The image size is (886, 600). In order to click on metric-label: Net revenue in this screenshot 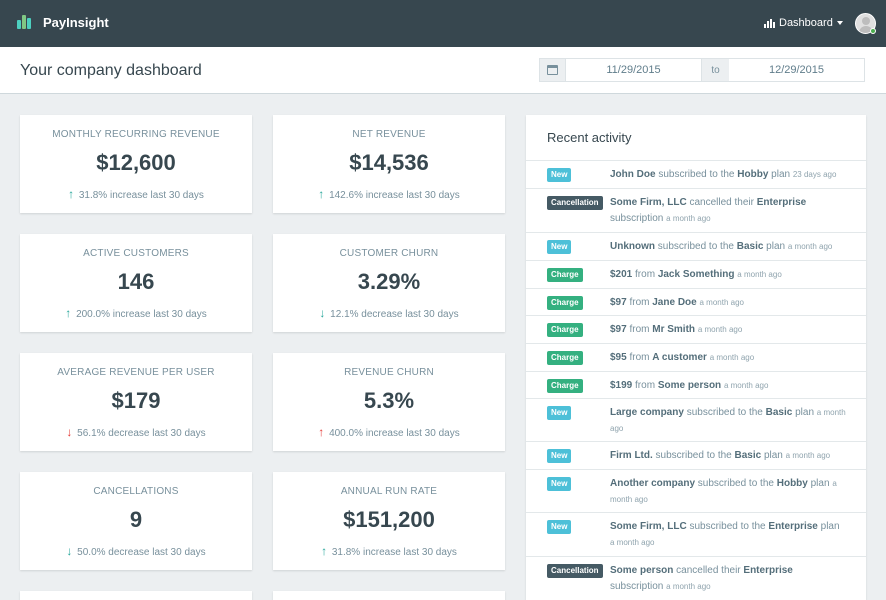, I will do `click(389, 134)`.